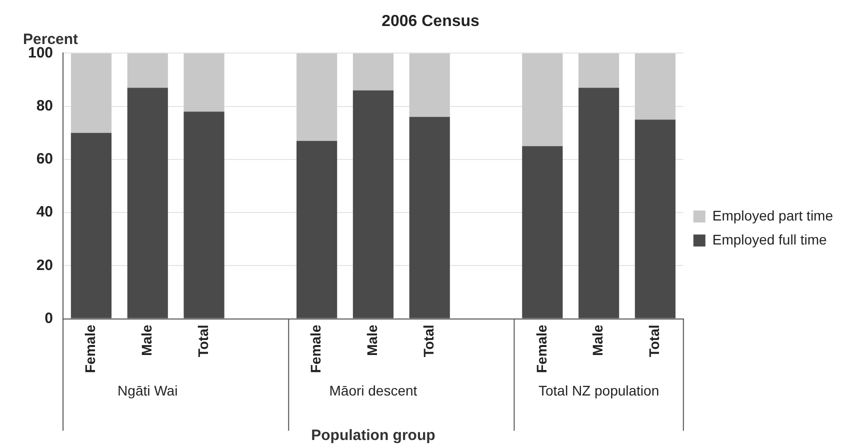  I want to click on text: Ngāti Wai, so click(148, 390).